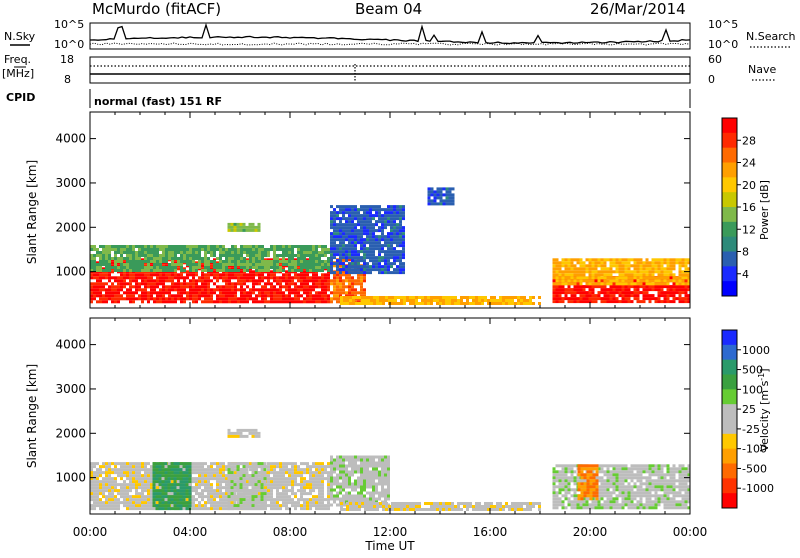 This screenshot has width=800, height=558. I want to click on freq-strip: Freq. [MHz] 18 8 60 0 Nave, so click(389, 69).